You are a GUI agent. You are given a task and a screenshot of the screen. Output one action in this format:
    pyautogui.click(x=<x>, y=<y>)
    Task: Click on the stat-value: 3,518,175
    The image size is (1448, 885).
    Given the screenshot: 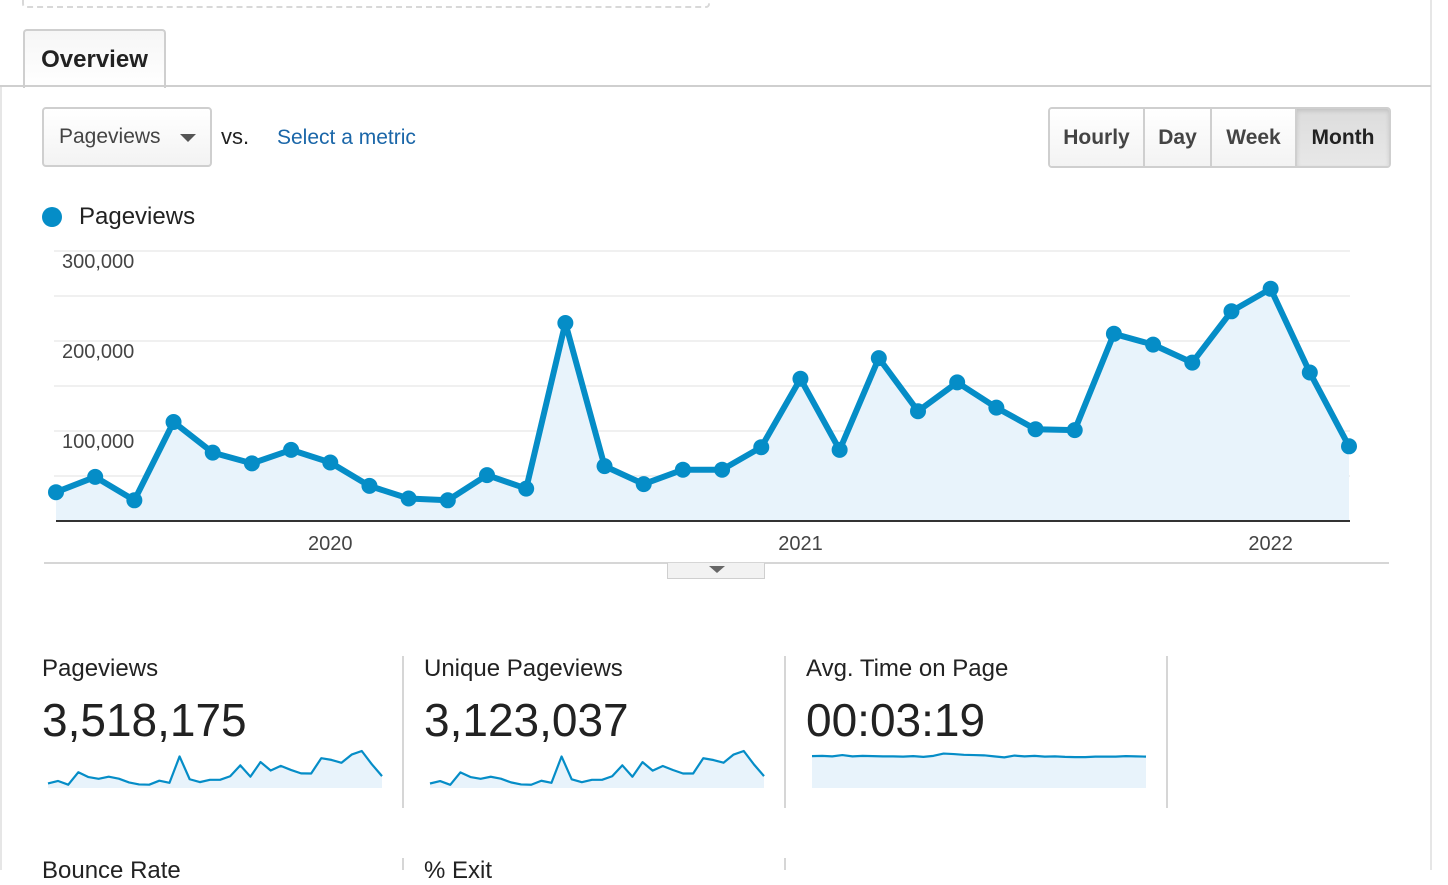 What is the action you would take?
    pyautogui.click(x=144, y=720)
    